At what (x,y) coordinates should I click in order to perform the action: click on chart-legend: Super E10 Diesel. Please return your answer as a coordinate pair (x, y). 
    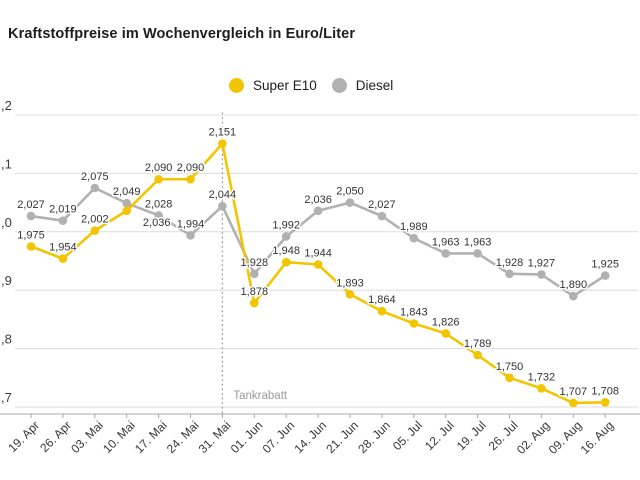
    Looking at the image, I should click on (311, 85).